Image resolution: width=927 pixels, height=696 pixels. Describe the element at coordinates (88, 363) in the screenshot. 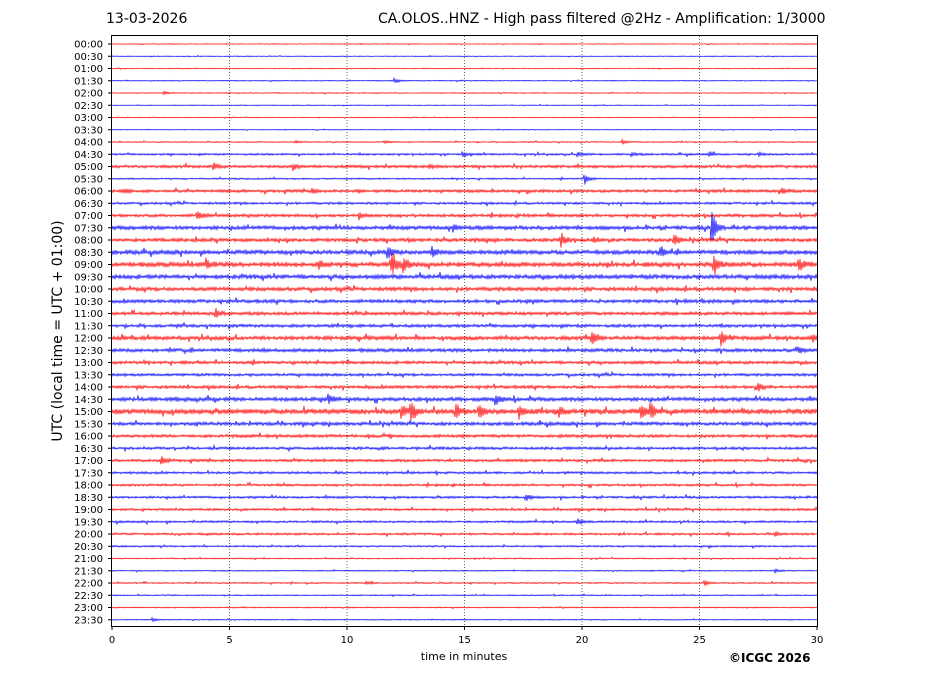

I see `row-label-1300: 13:00` at that location.